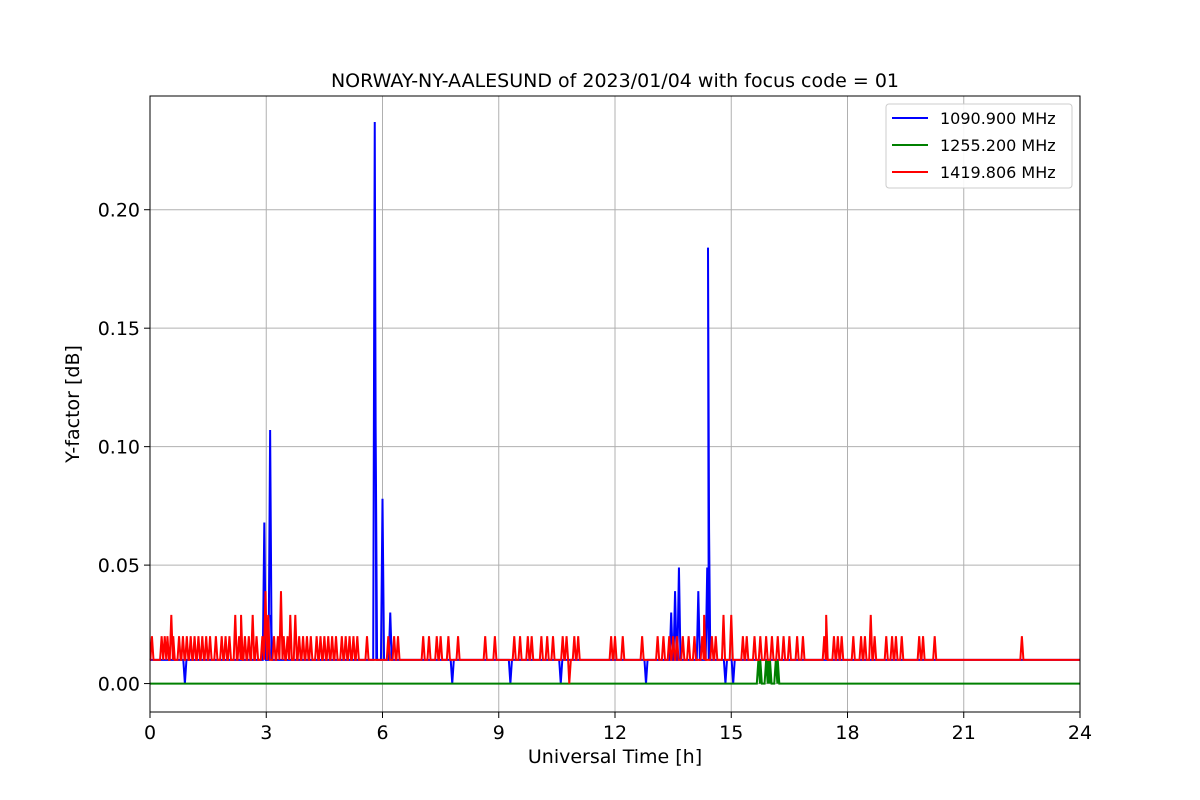 Image resolution: width=1200 pixels, height=800 pixels. Describe the element at coordinates (998, 172) in the screenshot. I see `legend-label-1419: 1419.806 MHz` at that location.